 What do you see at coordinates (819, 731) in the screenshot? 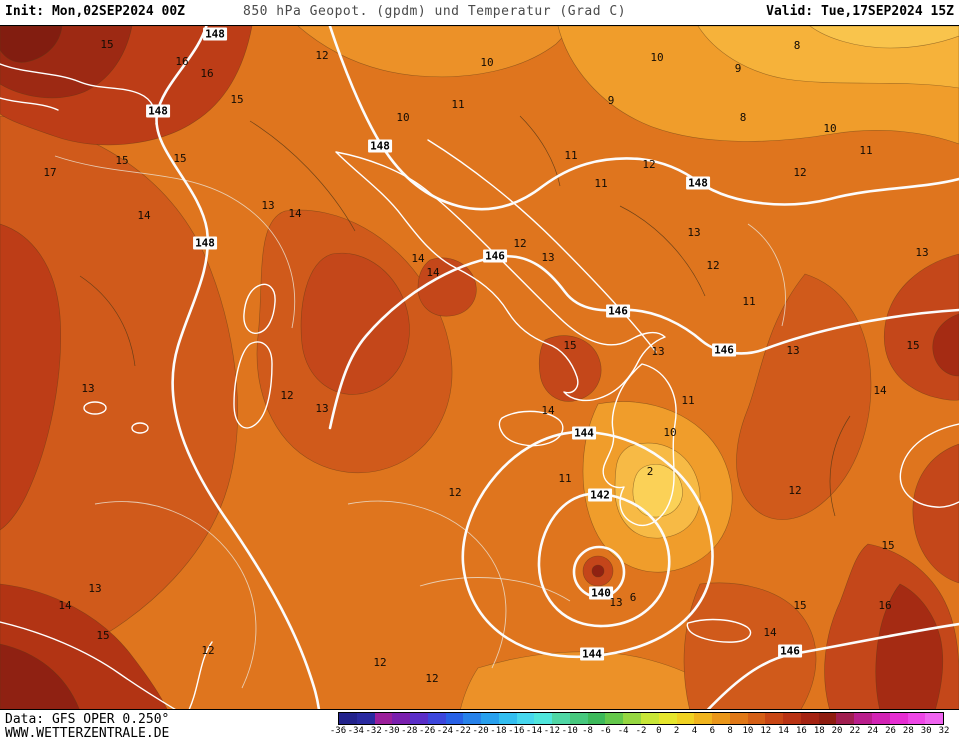
I see `colorbar-tick-label: 18` at bounding box center [819, 731].